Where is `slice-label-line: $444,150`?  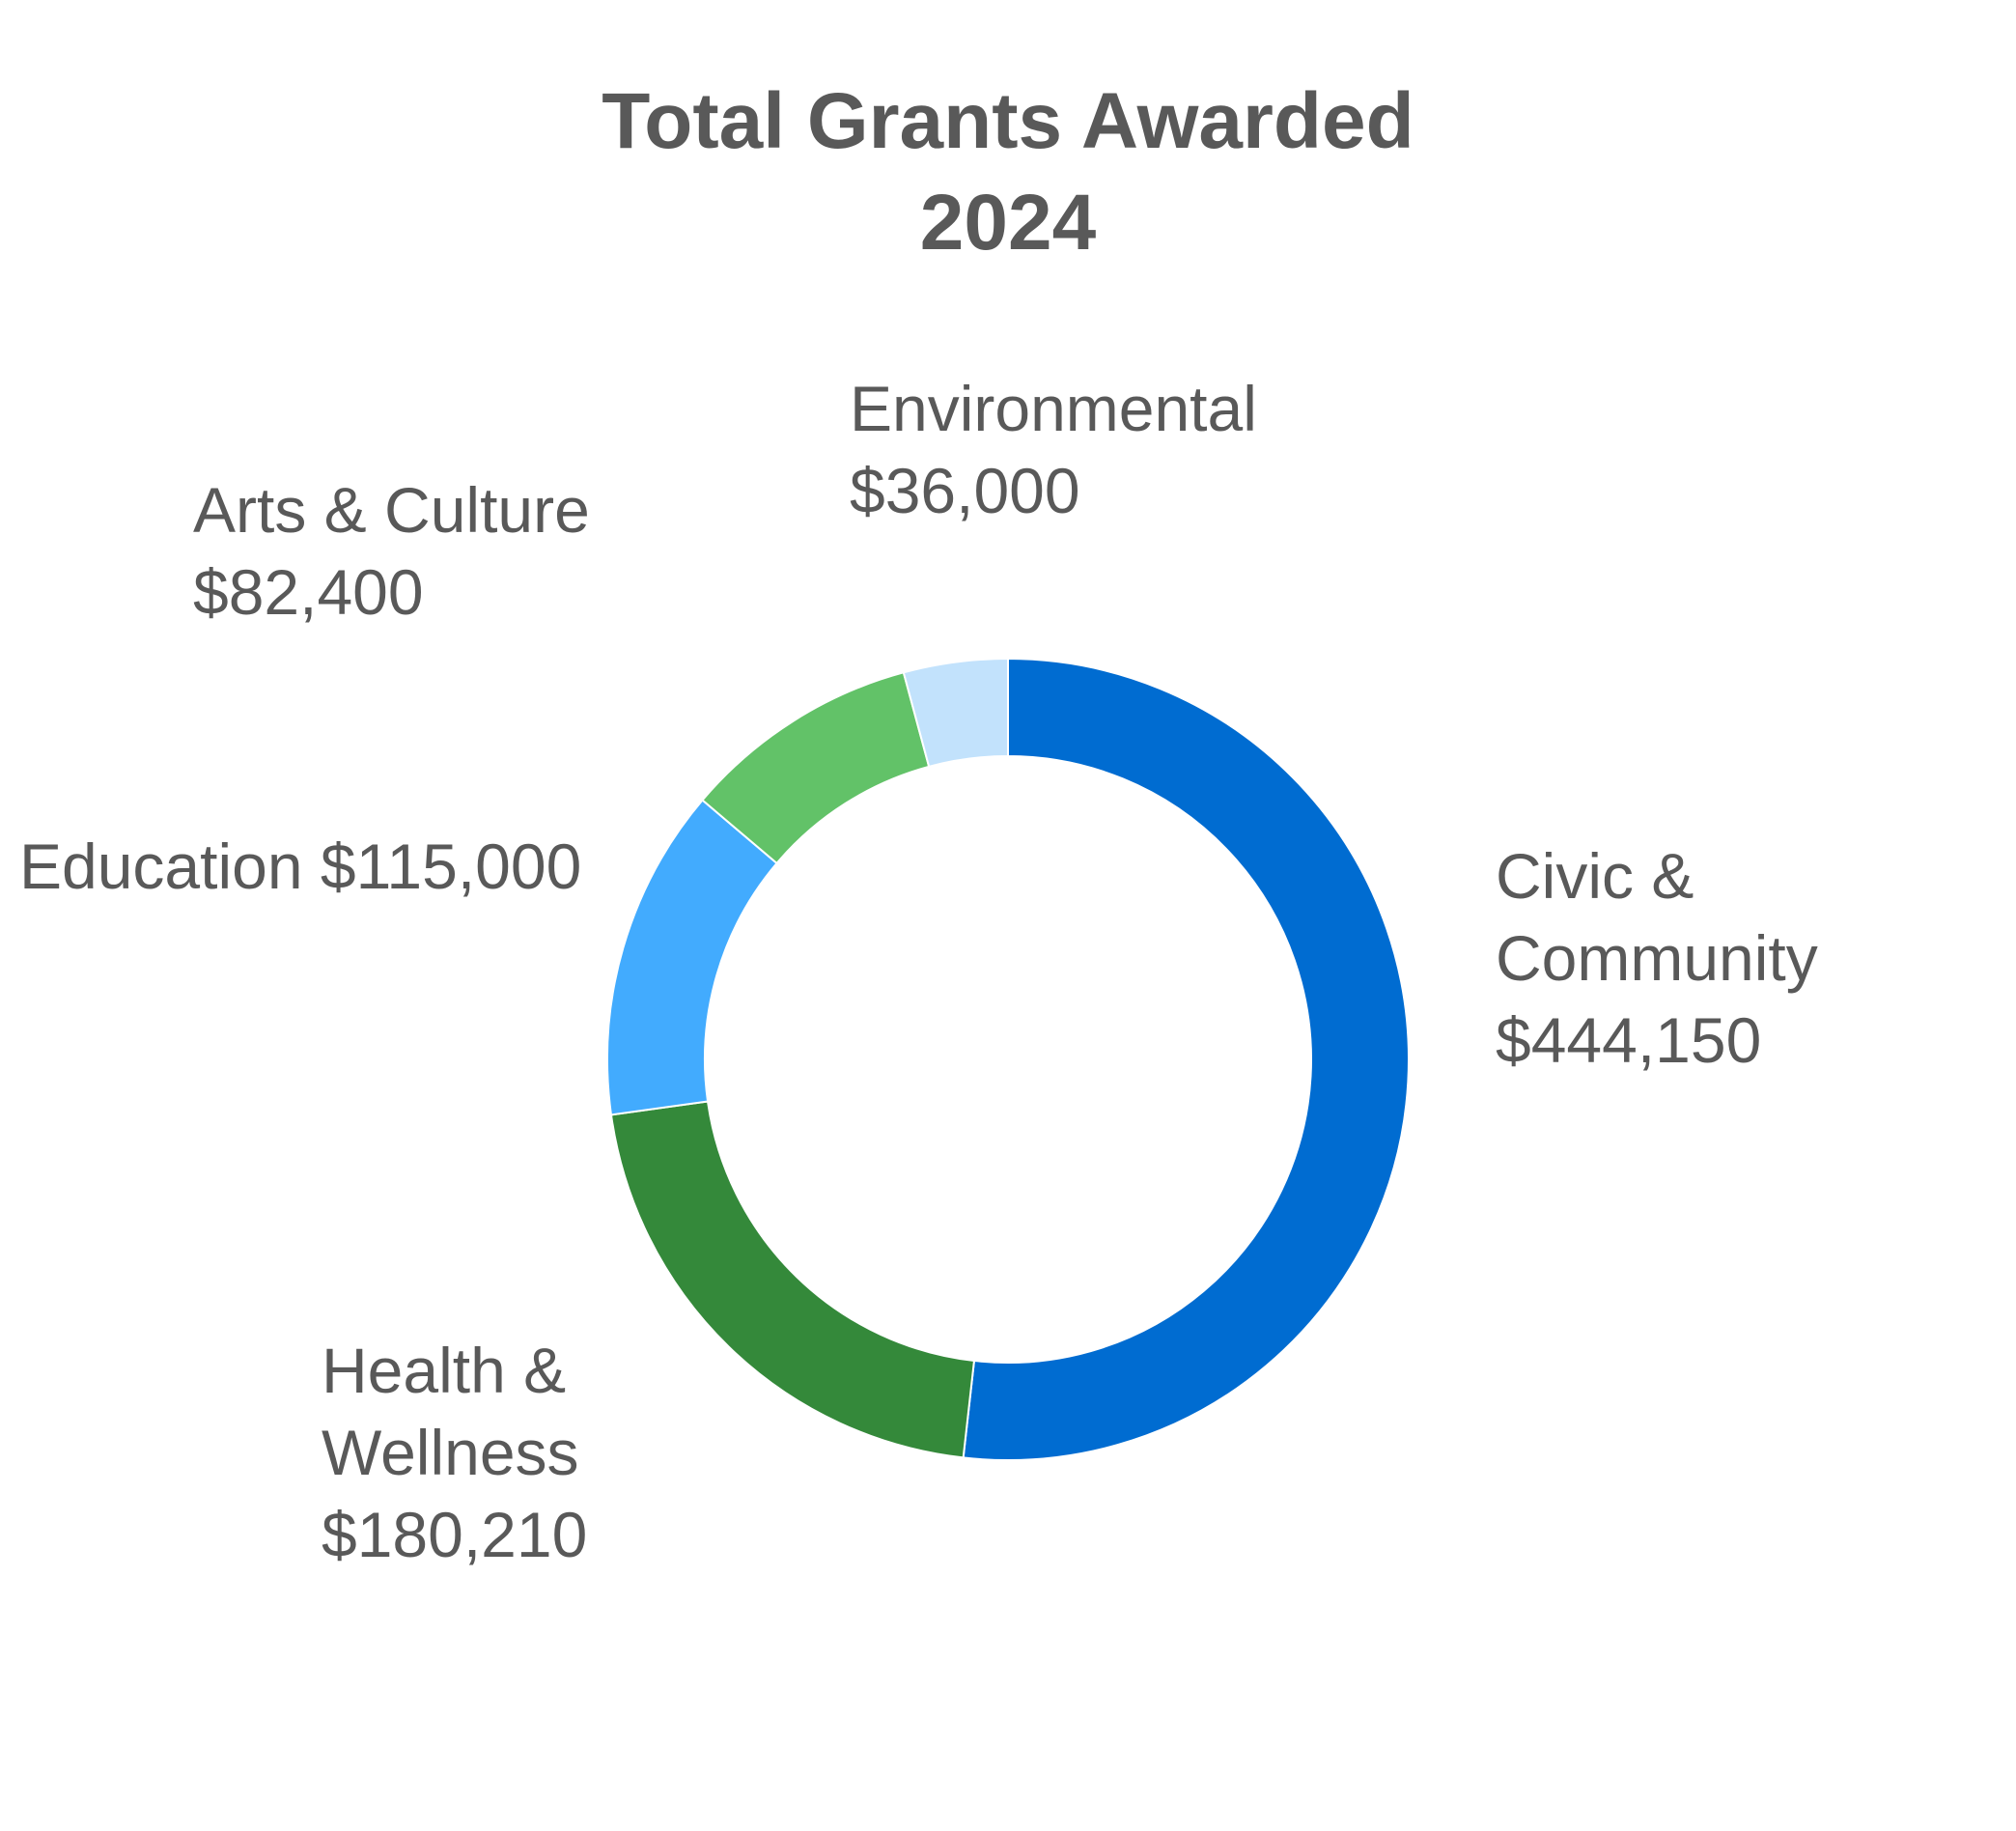 slice-label-line: $444,150 is located at coordinates (1629, 1040).